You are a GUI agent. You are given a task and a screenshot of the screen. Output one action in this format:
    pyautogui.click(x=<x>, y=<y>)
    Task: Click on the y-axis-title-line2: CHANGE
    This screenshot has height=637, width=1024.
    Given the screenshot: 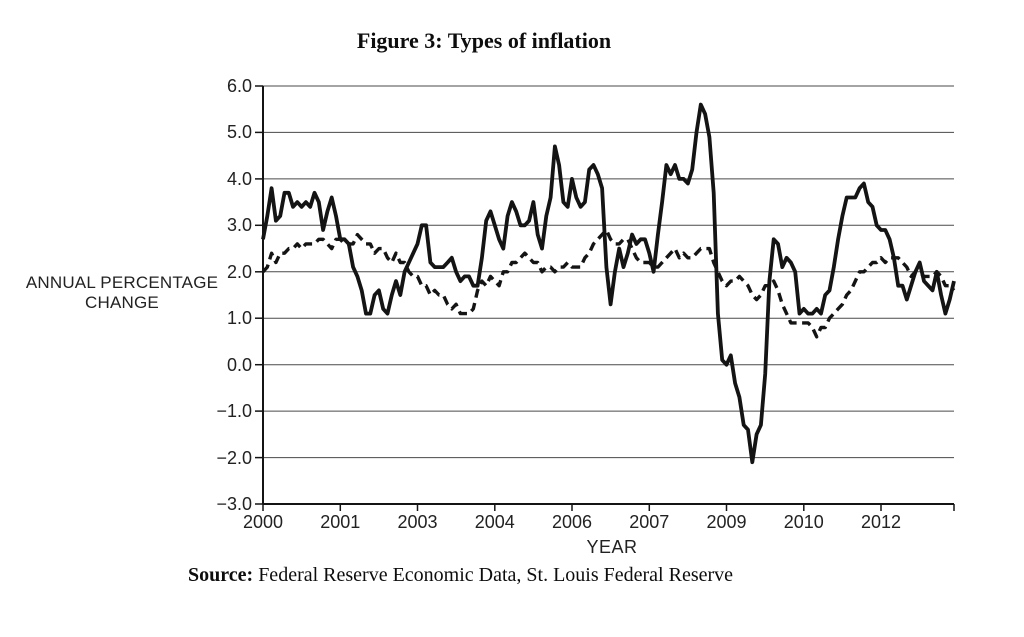 What is the action you would take?
    pyautogui.click(x=122, y=302)
    